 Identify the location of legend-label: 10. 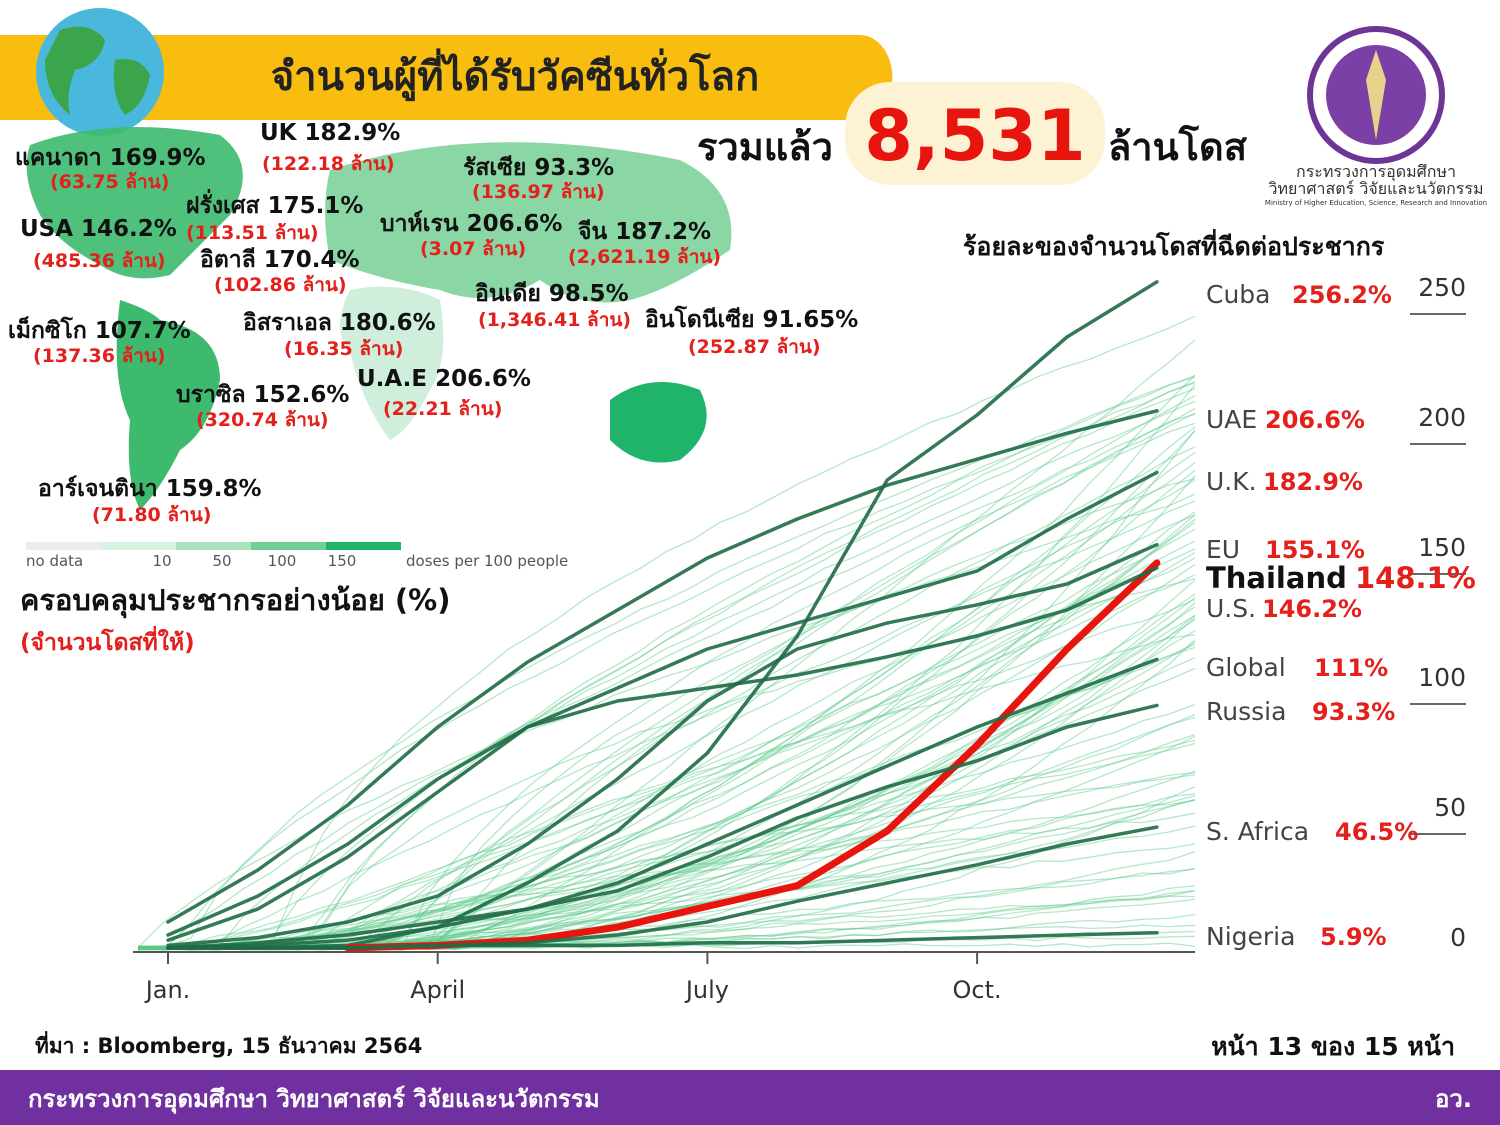
(161, 561).